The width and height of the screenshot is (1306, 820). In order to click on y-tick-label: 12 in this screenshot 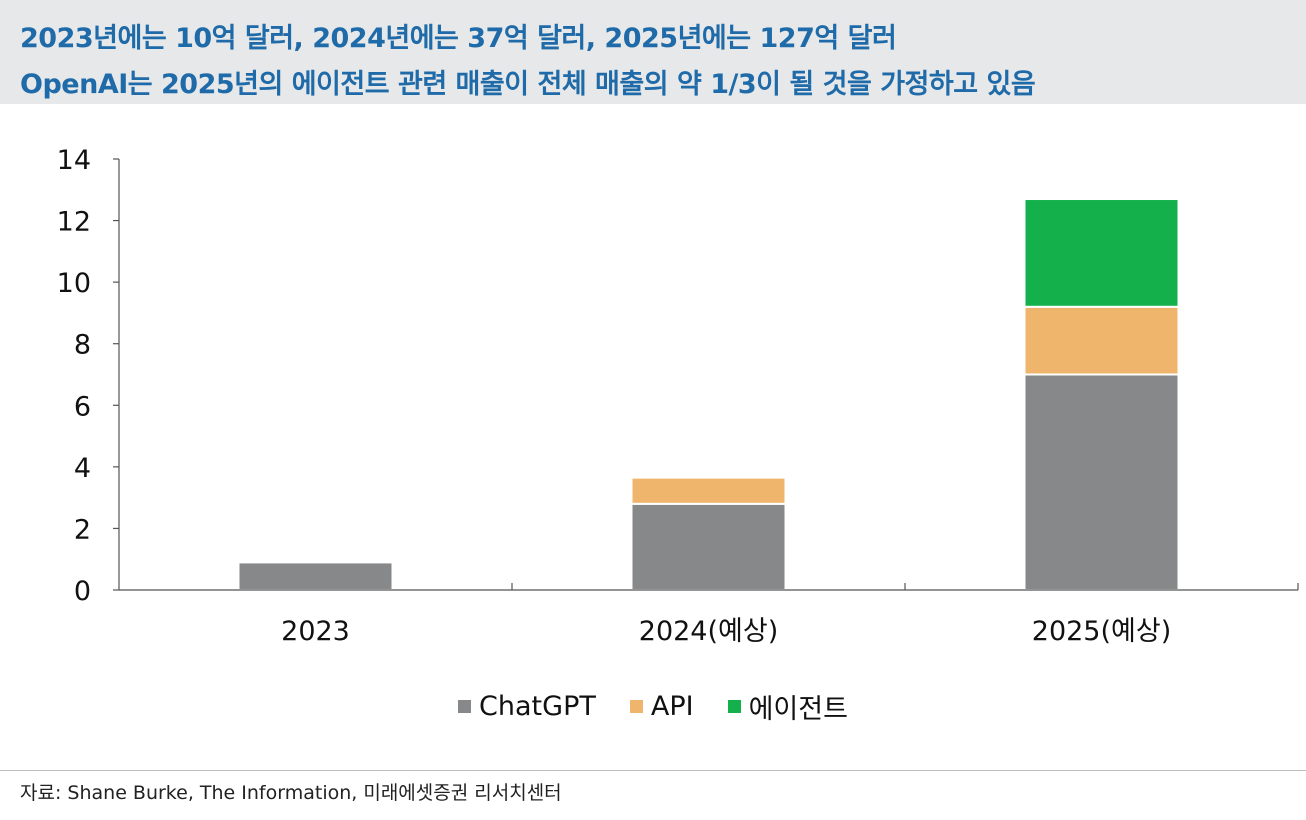, I will do `click(74, 222)`.